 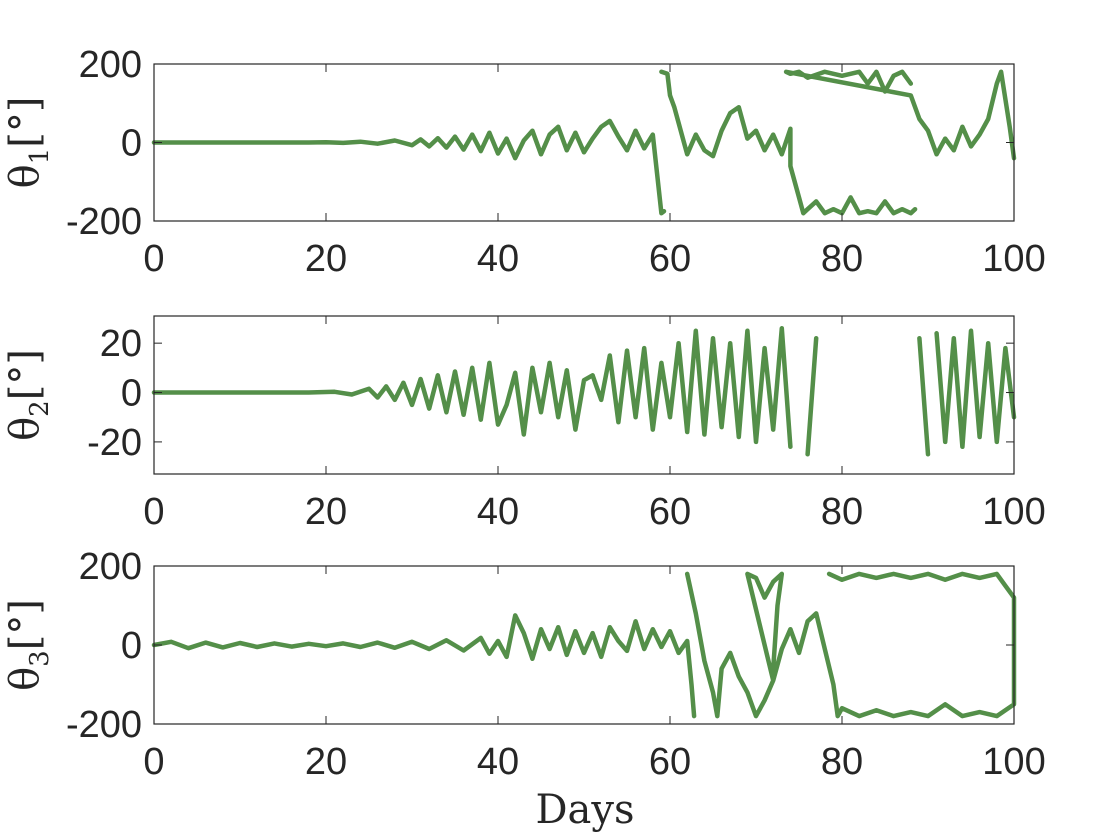 I want to click on y-label-subscript: 3, so click(x=40, y=658).